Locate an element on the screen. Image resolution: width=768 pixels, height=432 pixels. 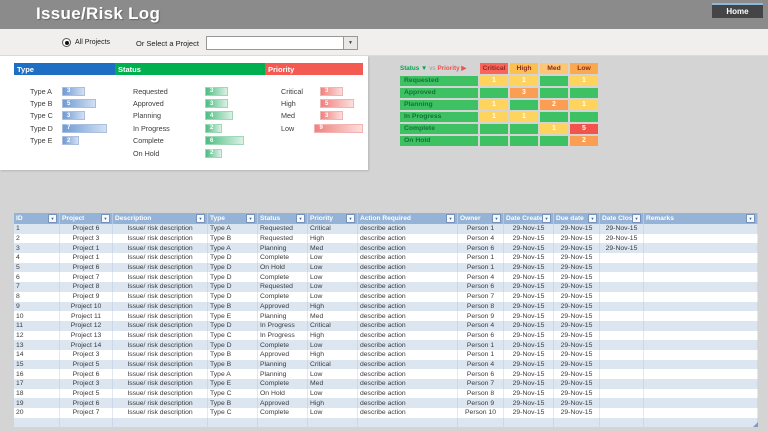
table-cell: 9 is located at coordinates (37, 306).